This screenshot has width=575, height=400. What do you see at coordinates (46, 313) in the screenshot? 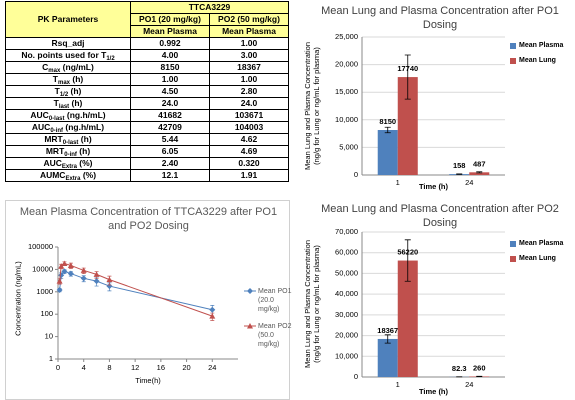
I see `y-tick-label: 100` at bounding box center [46, 313].